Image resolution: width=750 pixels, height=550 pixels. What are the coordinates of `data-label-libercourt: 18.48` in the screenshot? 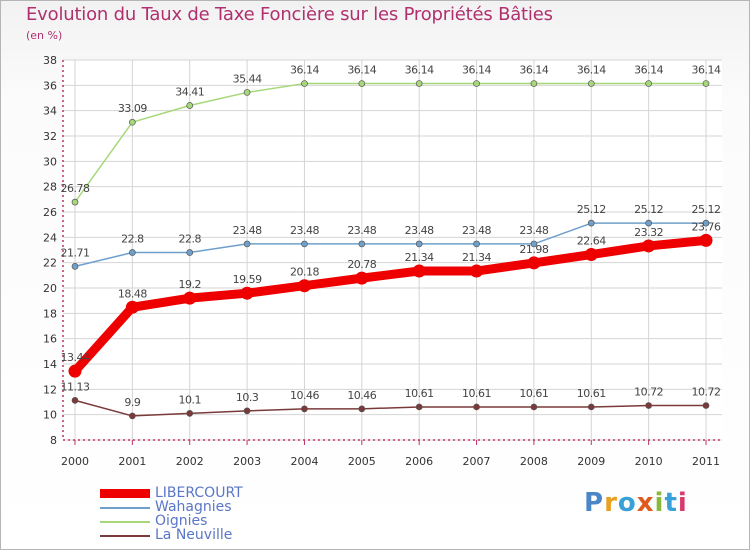 It's located at (132, 293).